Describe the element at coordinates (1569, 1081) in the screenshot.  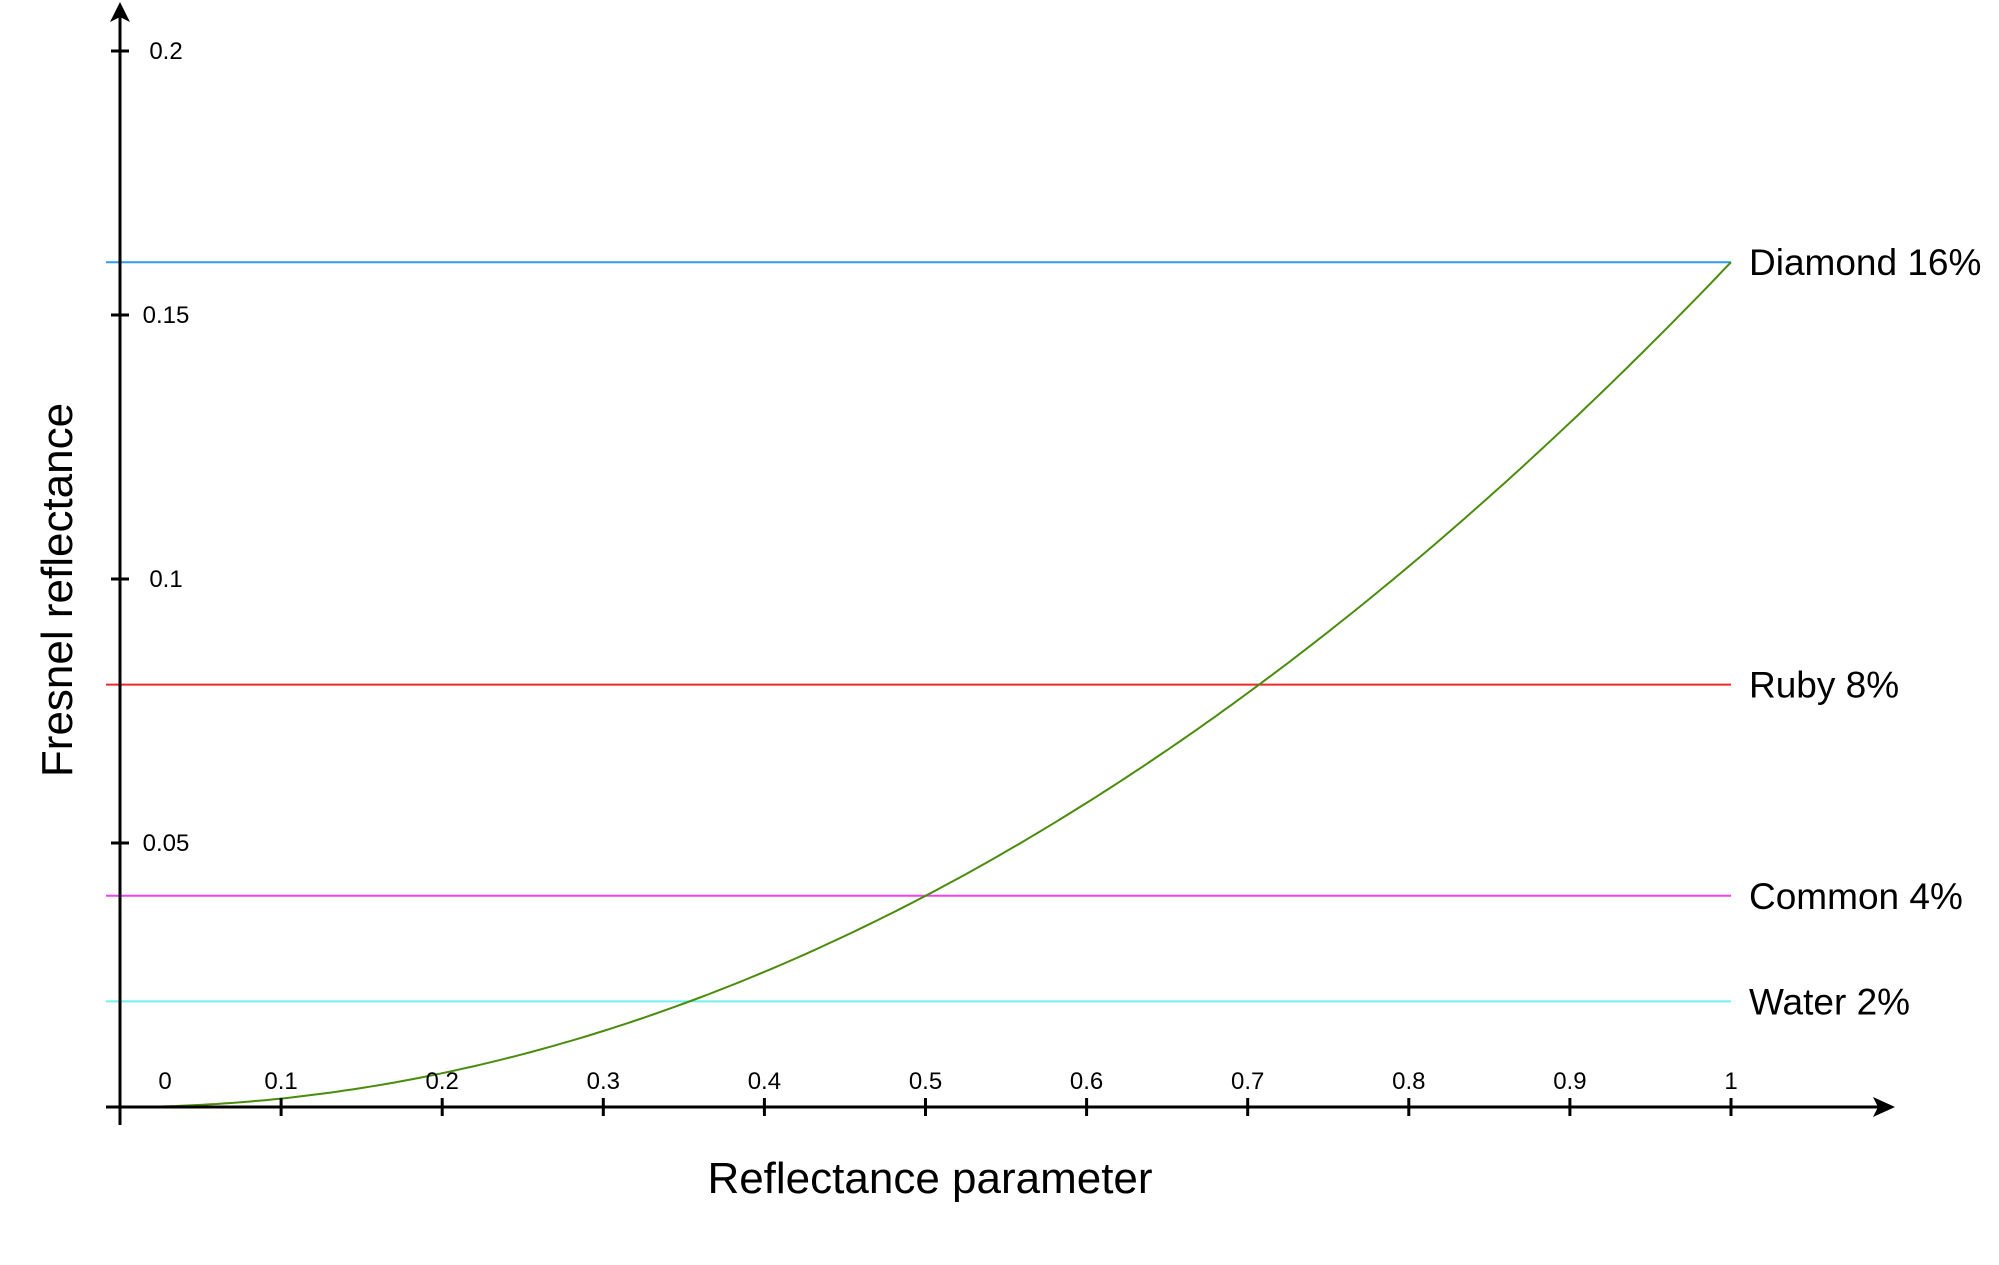
I see `x-tick-label: 0.9` at that location.